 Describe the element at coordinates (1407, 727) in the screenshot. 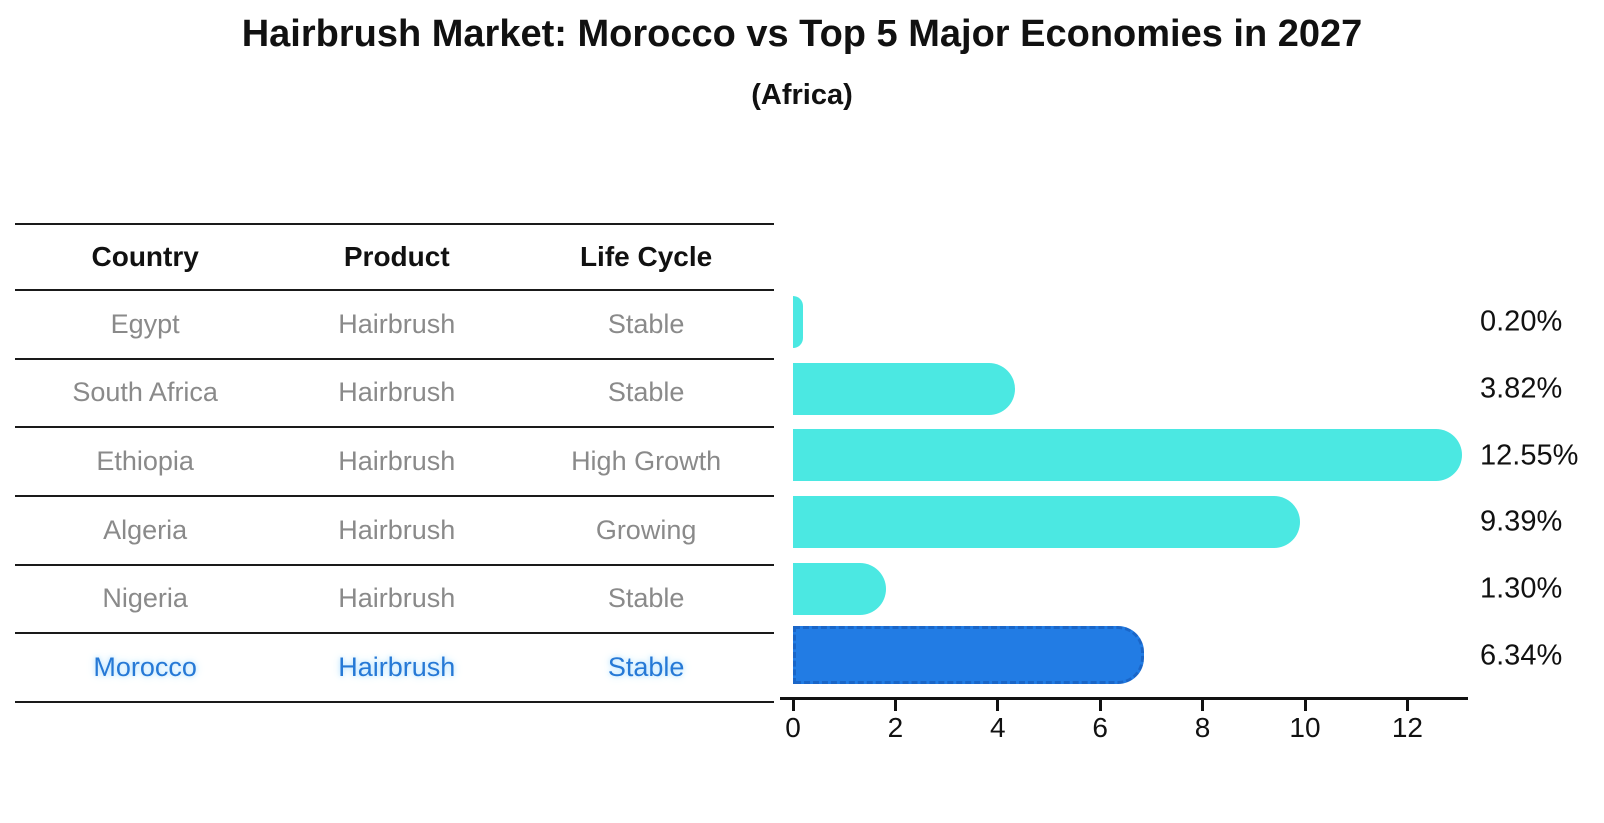

I see `x-axis-tick-label: 12` at that location.